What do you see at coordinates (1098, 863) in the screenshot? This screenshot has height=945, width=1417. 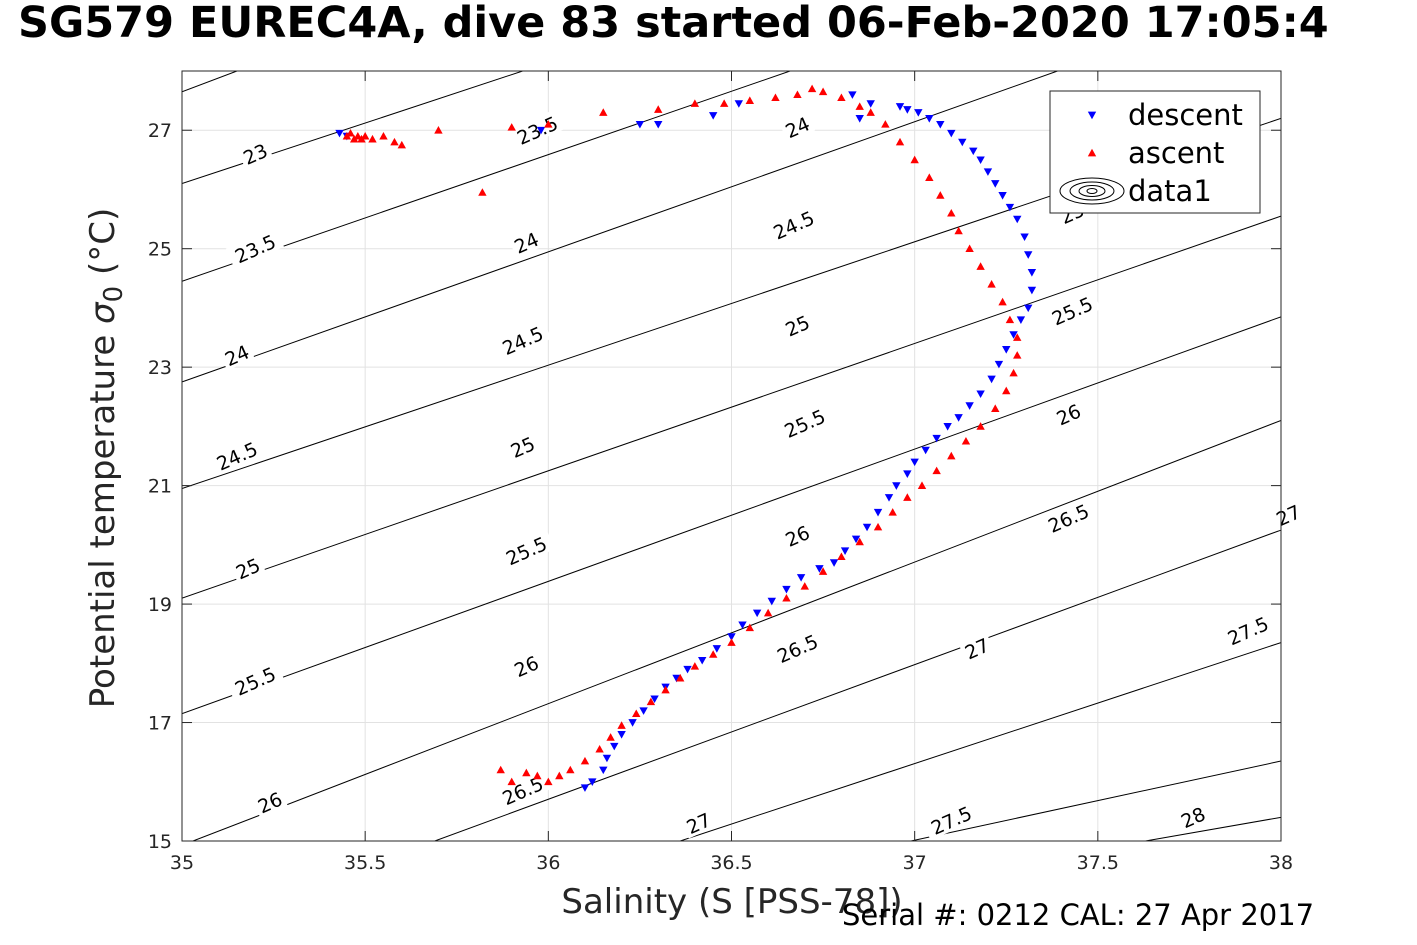 I see `x-tick-label: 37.5` at bounding box center [1098, 863].